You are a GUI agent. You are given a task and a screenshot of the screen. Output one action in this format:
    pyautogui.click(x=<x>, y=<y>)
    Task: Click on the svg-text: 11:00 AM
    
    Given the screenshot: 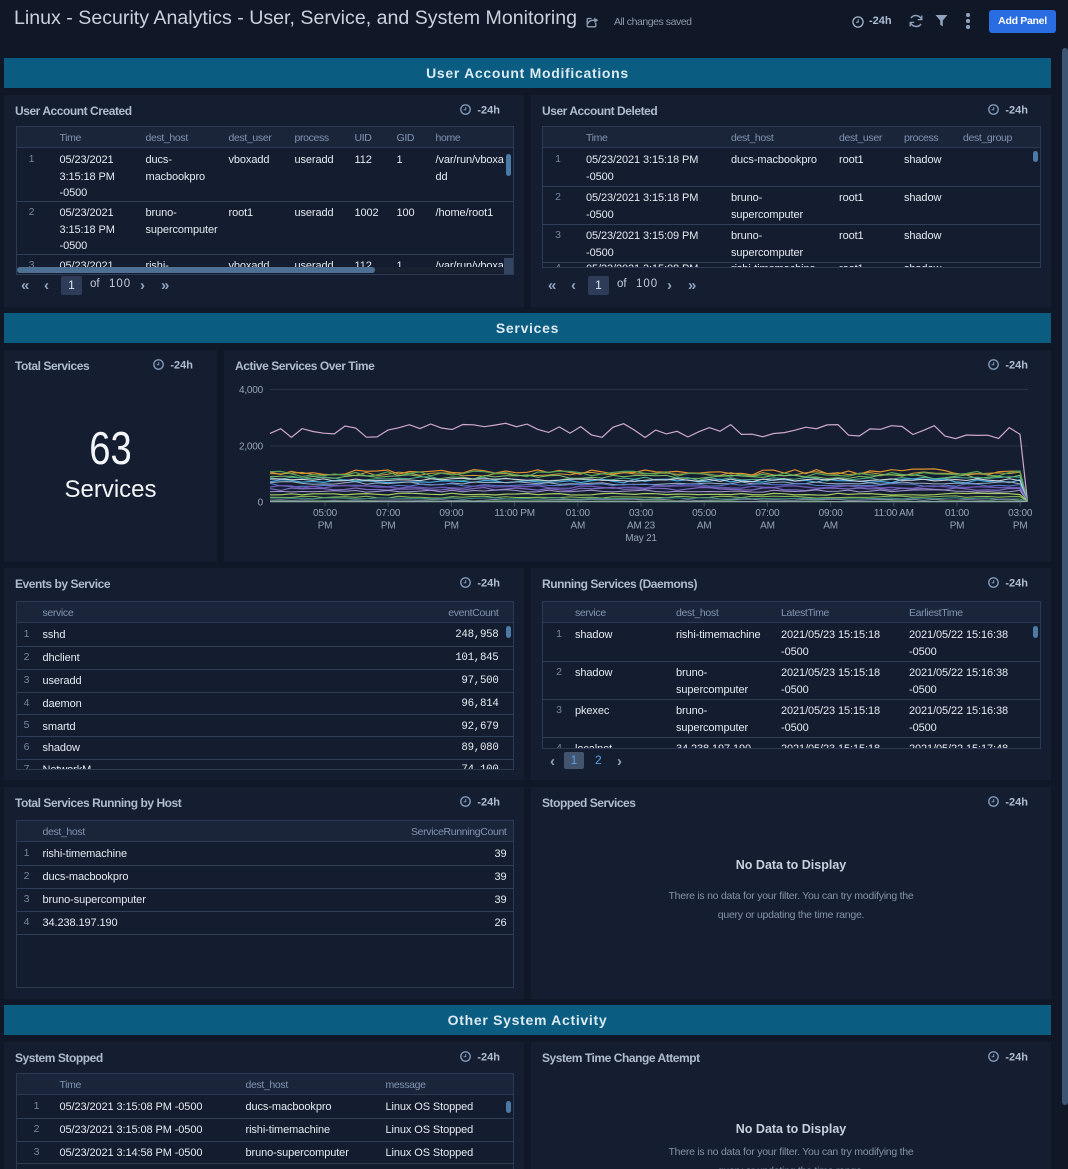 What is the action you would take?
    pyautogui.click(x=894, y=513)
    